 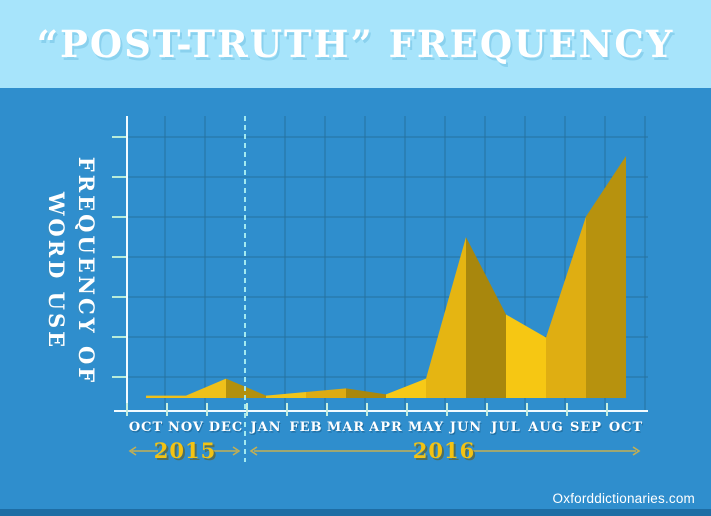 What do you see at coordinates (546, 427) in the screenshot?
I see `month-label: AUG` at bounding box center [546, 427].